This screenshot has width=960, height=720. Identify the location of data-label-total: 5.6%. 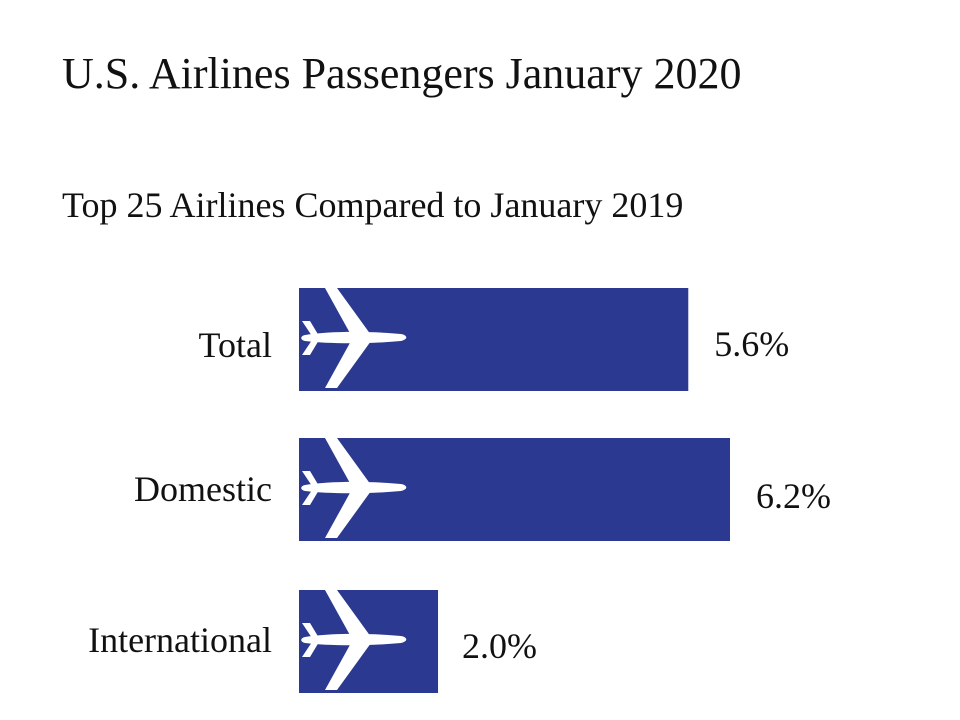
(751, 344).